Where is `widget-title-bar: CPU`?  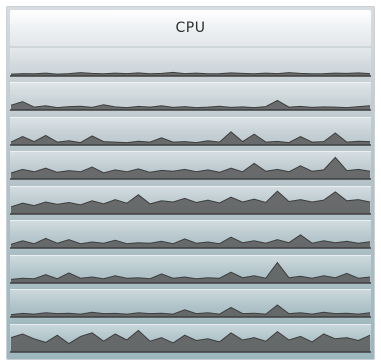
widget-title-bar: CPU is located at coordinates (190, 28).